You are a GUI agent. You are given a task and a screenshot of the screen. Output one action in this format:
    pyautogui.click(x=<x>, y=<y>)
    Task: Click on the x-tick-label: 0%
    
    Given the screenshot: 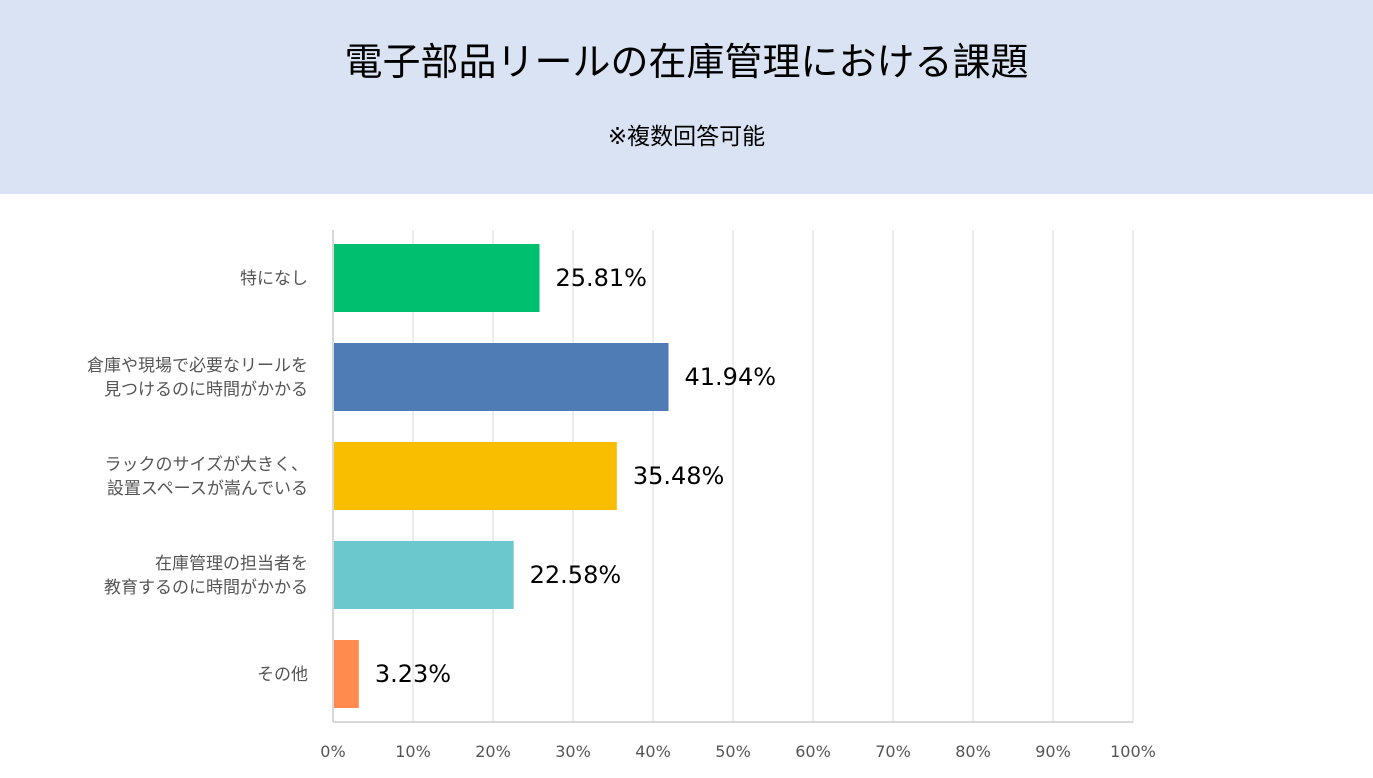 What is the action you would take?
    pyautogui.click(x=332, y=751)
    